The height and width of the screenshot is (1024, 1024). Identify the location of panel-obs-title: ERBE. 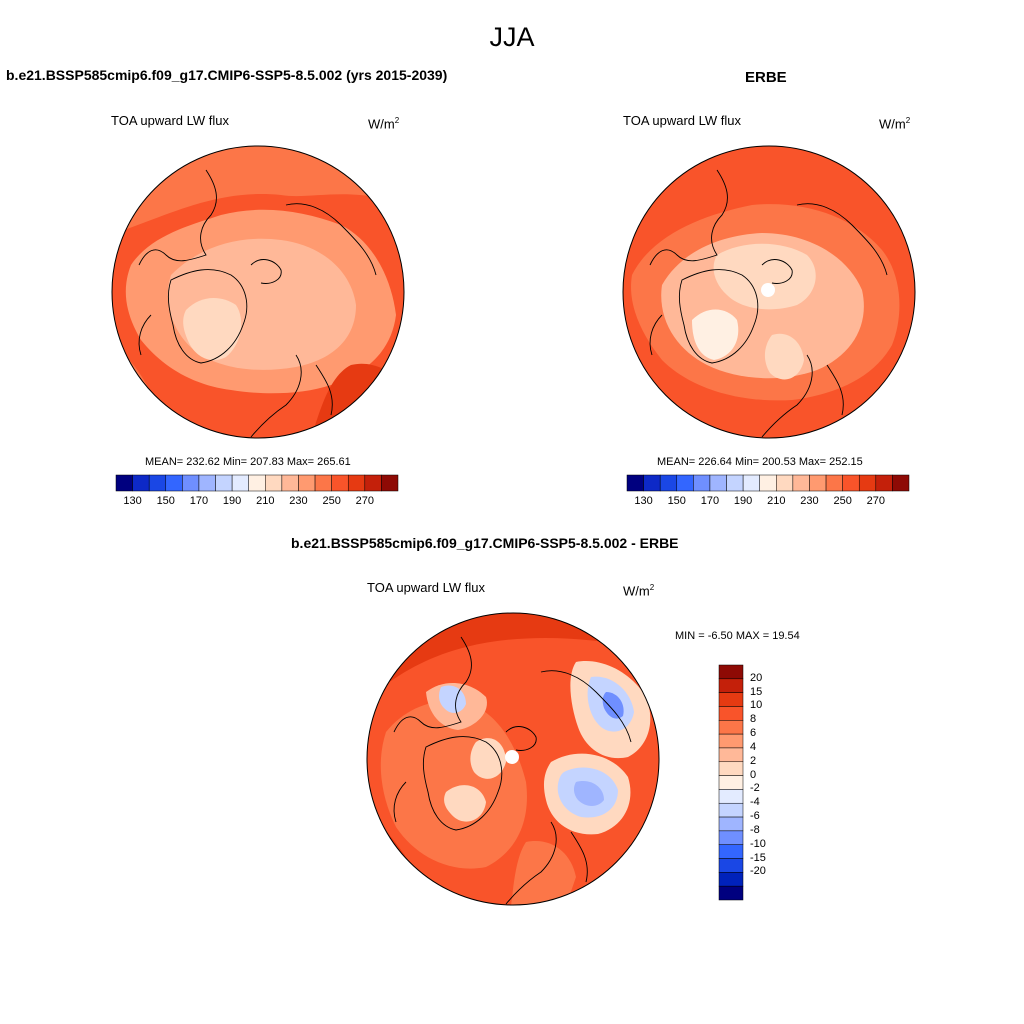
(766, 77).